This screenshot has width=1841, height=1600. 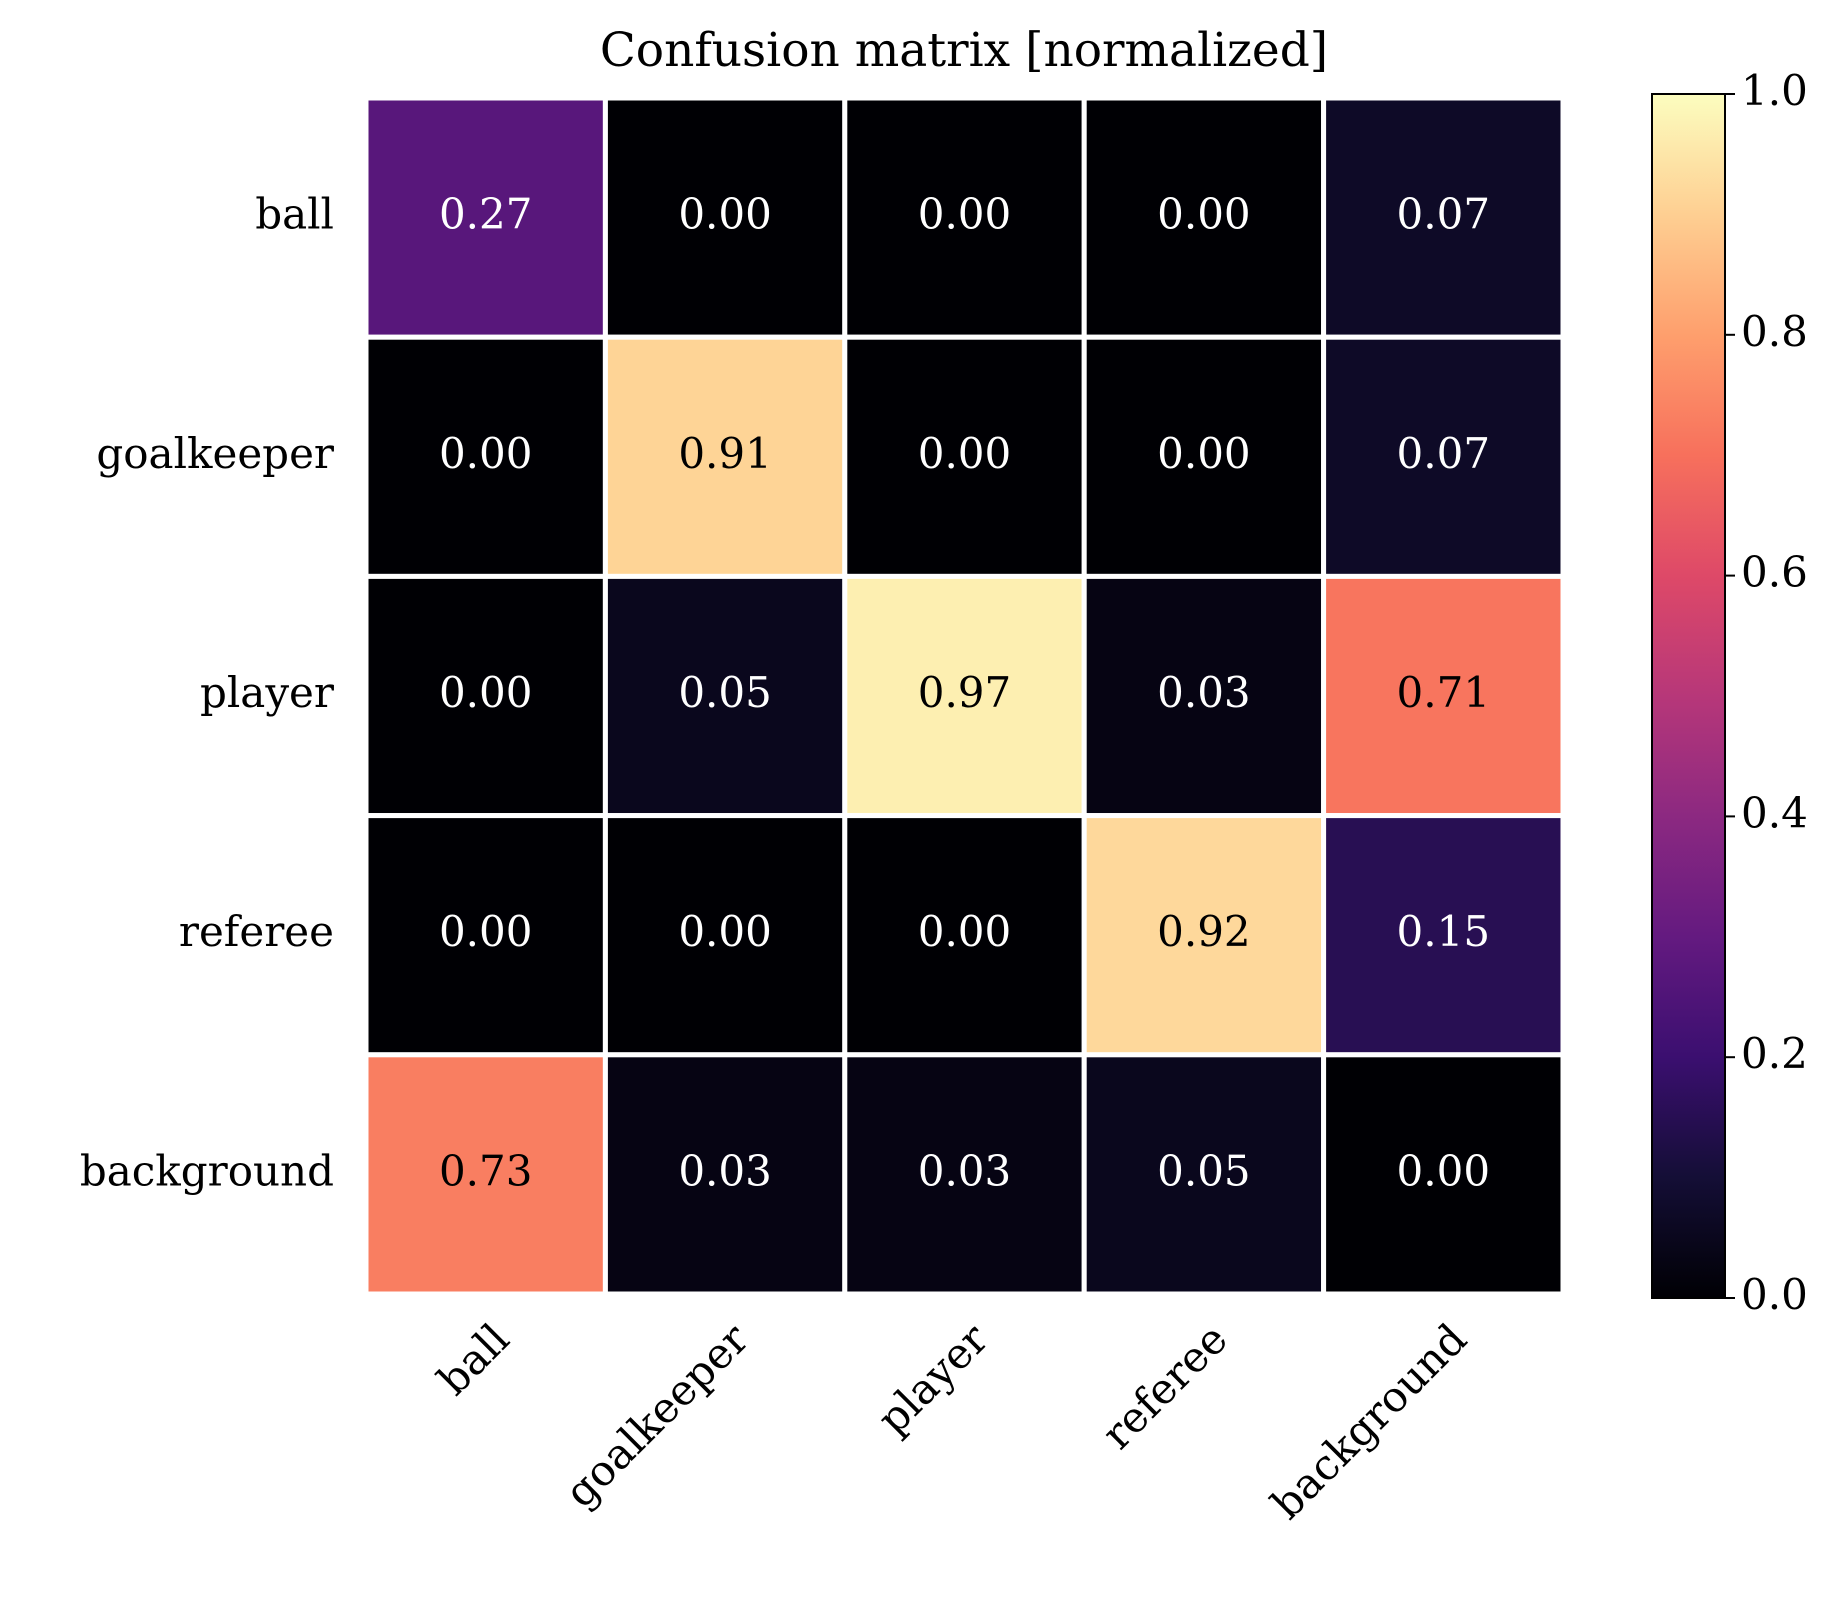 I want to click on cell-label: 0.15, so click(x=1444, y=931).